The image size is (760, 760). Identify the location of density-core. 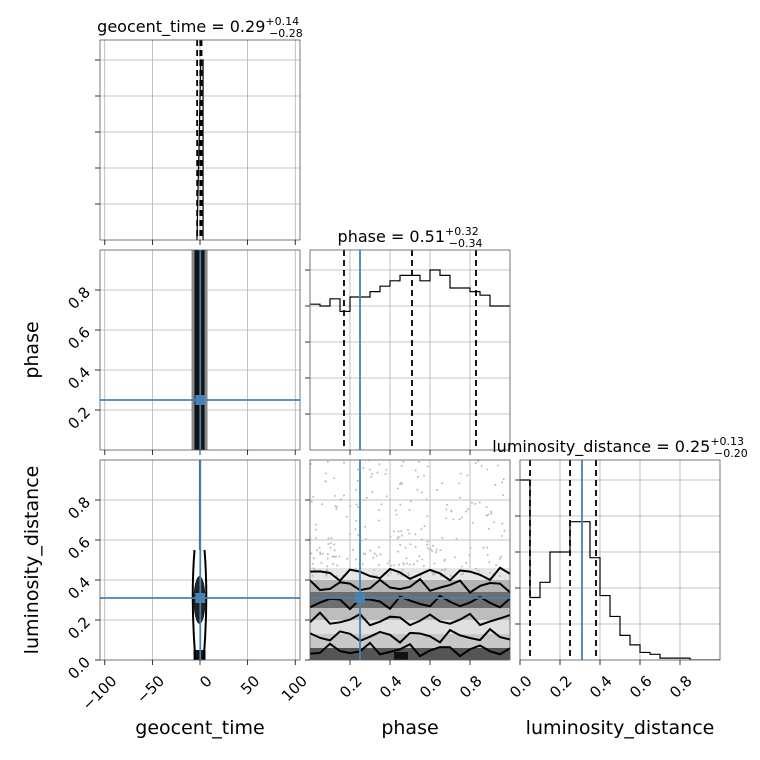
(401, 656).